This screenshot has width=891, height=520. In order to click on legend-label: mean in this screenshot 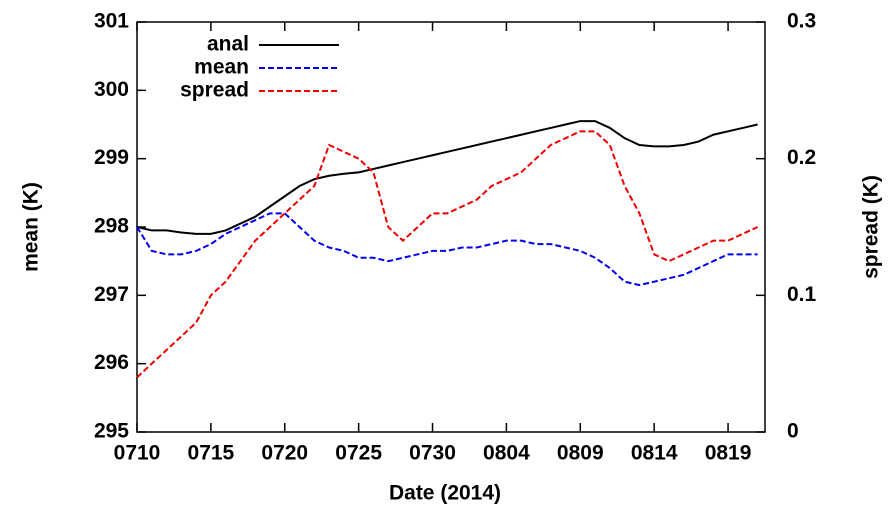, I will do `click(221, 67)`.